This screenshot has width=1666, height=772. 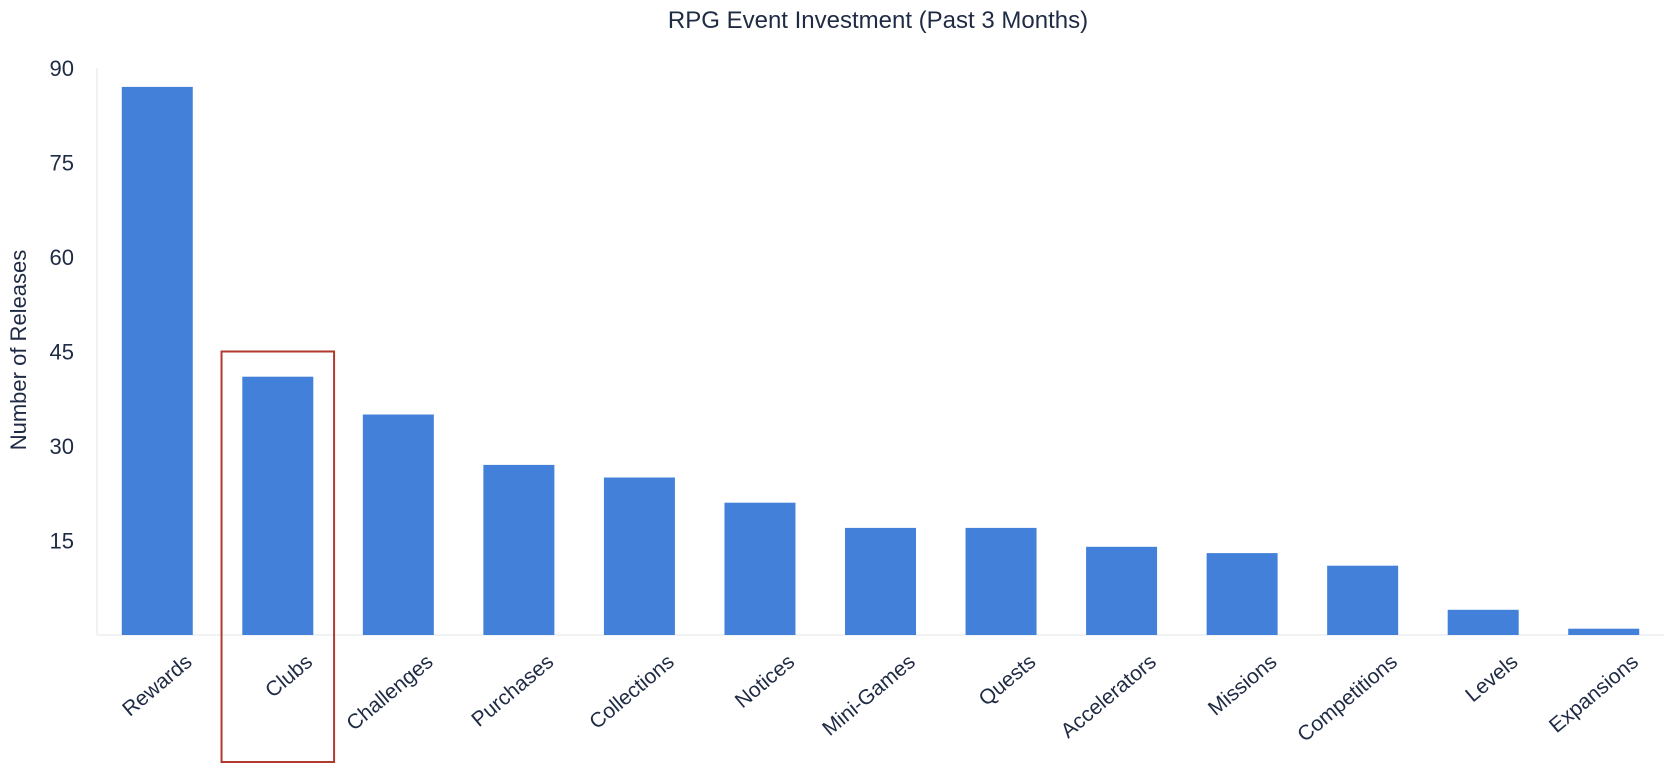 I want to click on x-category-label: Purchases, so click(x=512, y=690).